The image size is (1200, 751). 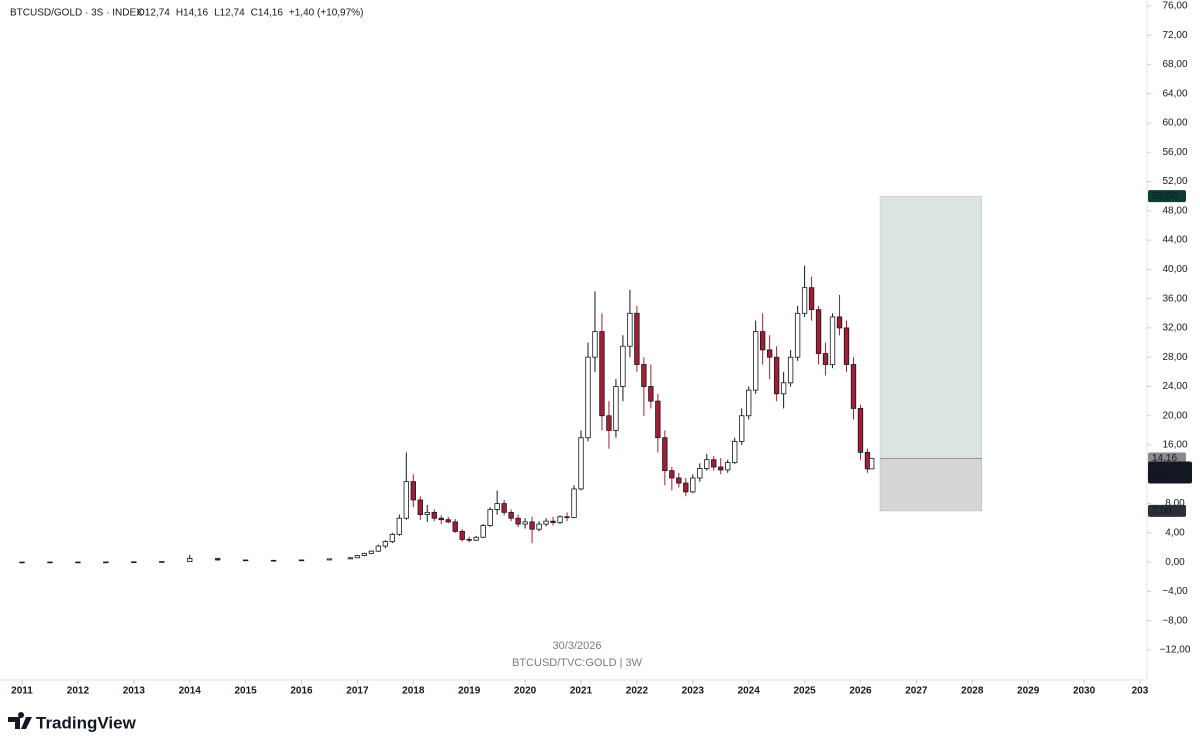 What do you see at coordinates (1162, 511) in the screenshot?
I see `stop-label: 7,00` at bounding box center [1162, 511].